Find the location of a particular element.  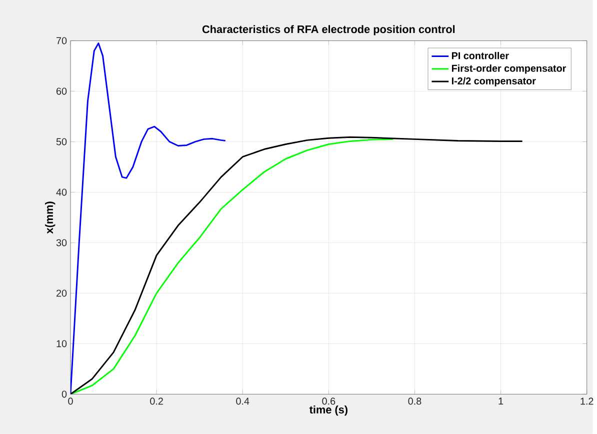

x-tick-label: 0.8 is located at coordinates (415, 401).